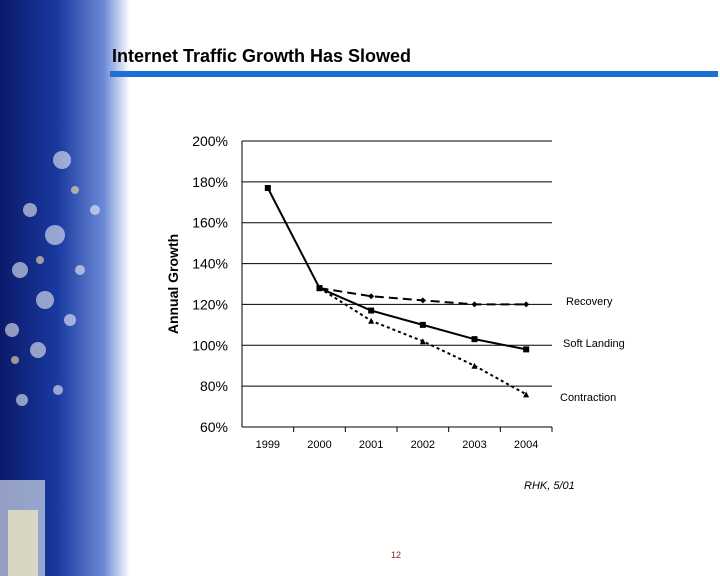 The width and height of the screenshot is (720, 576). What do you see at coordinates (589, 302) in the screenshot?
I see `series-label: Recovery` at bounding box center [589, 302].